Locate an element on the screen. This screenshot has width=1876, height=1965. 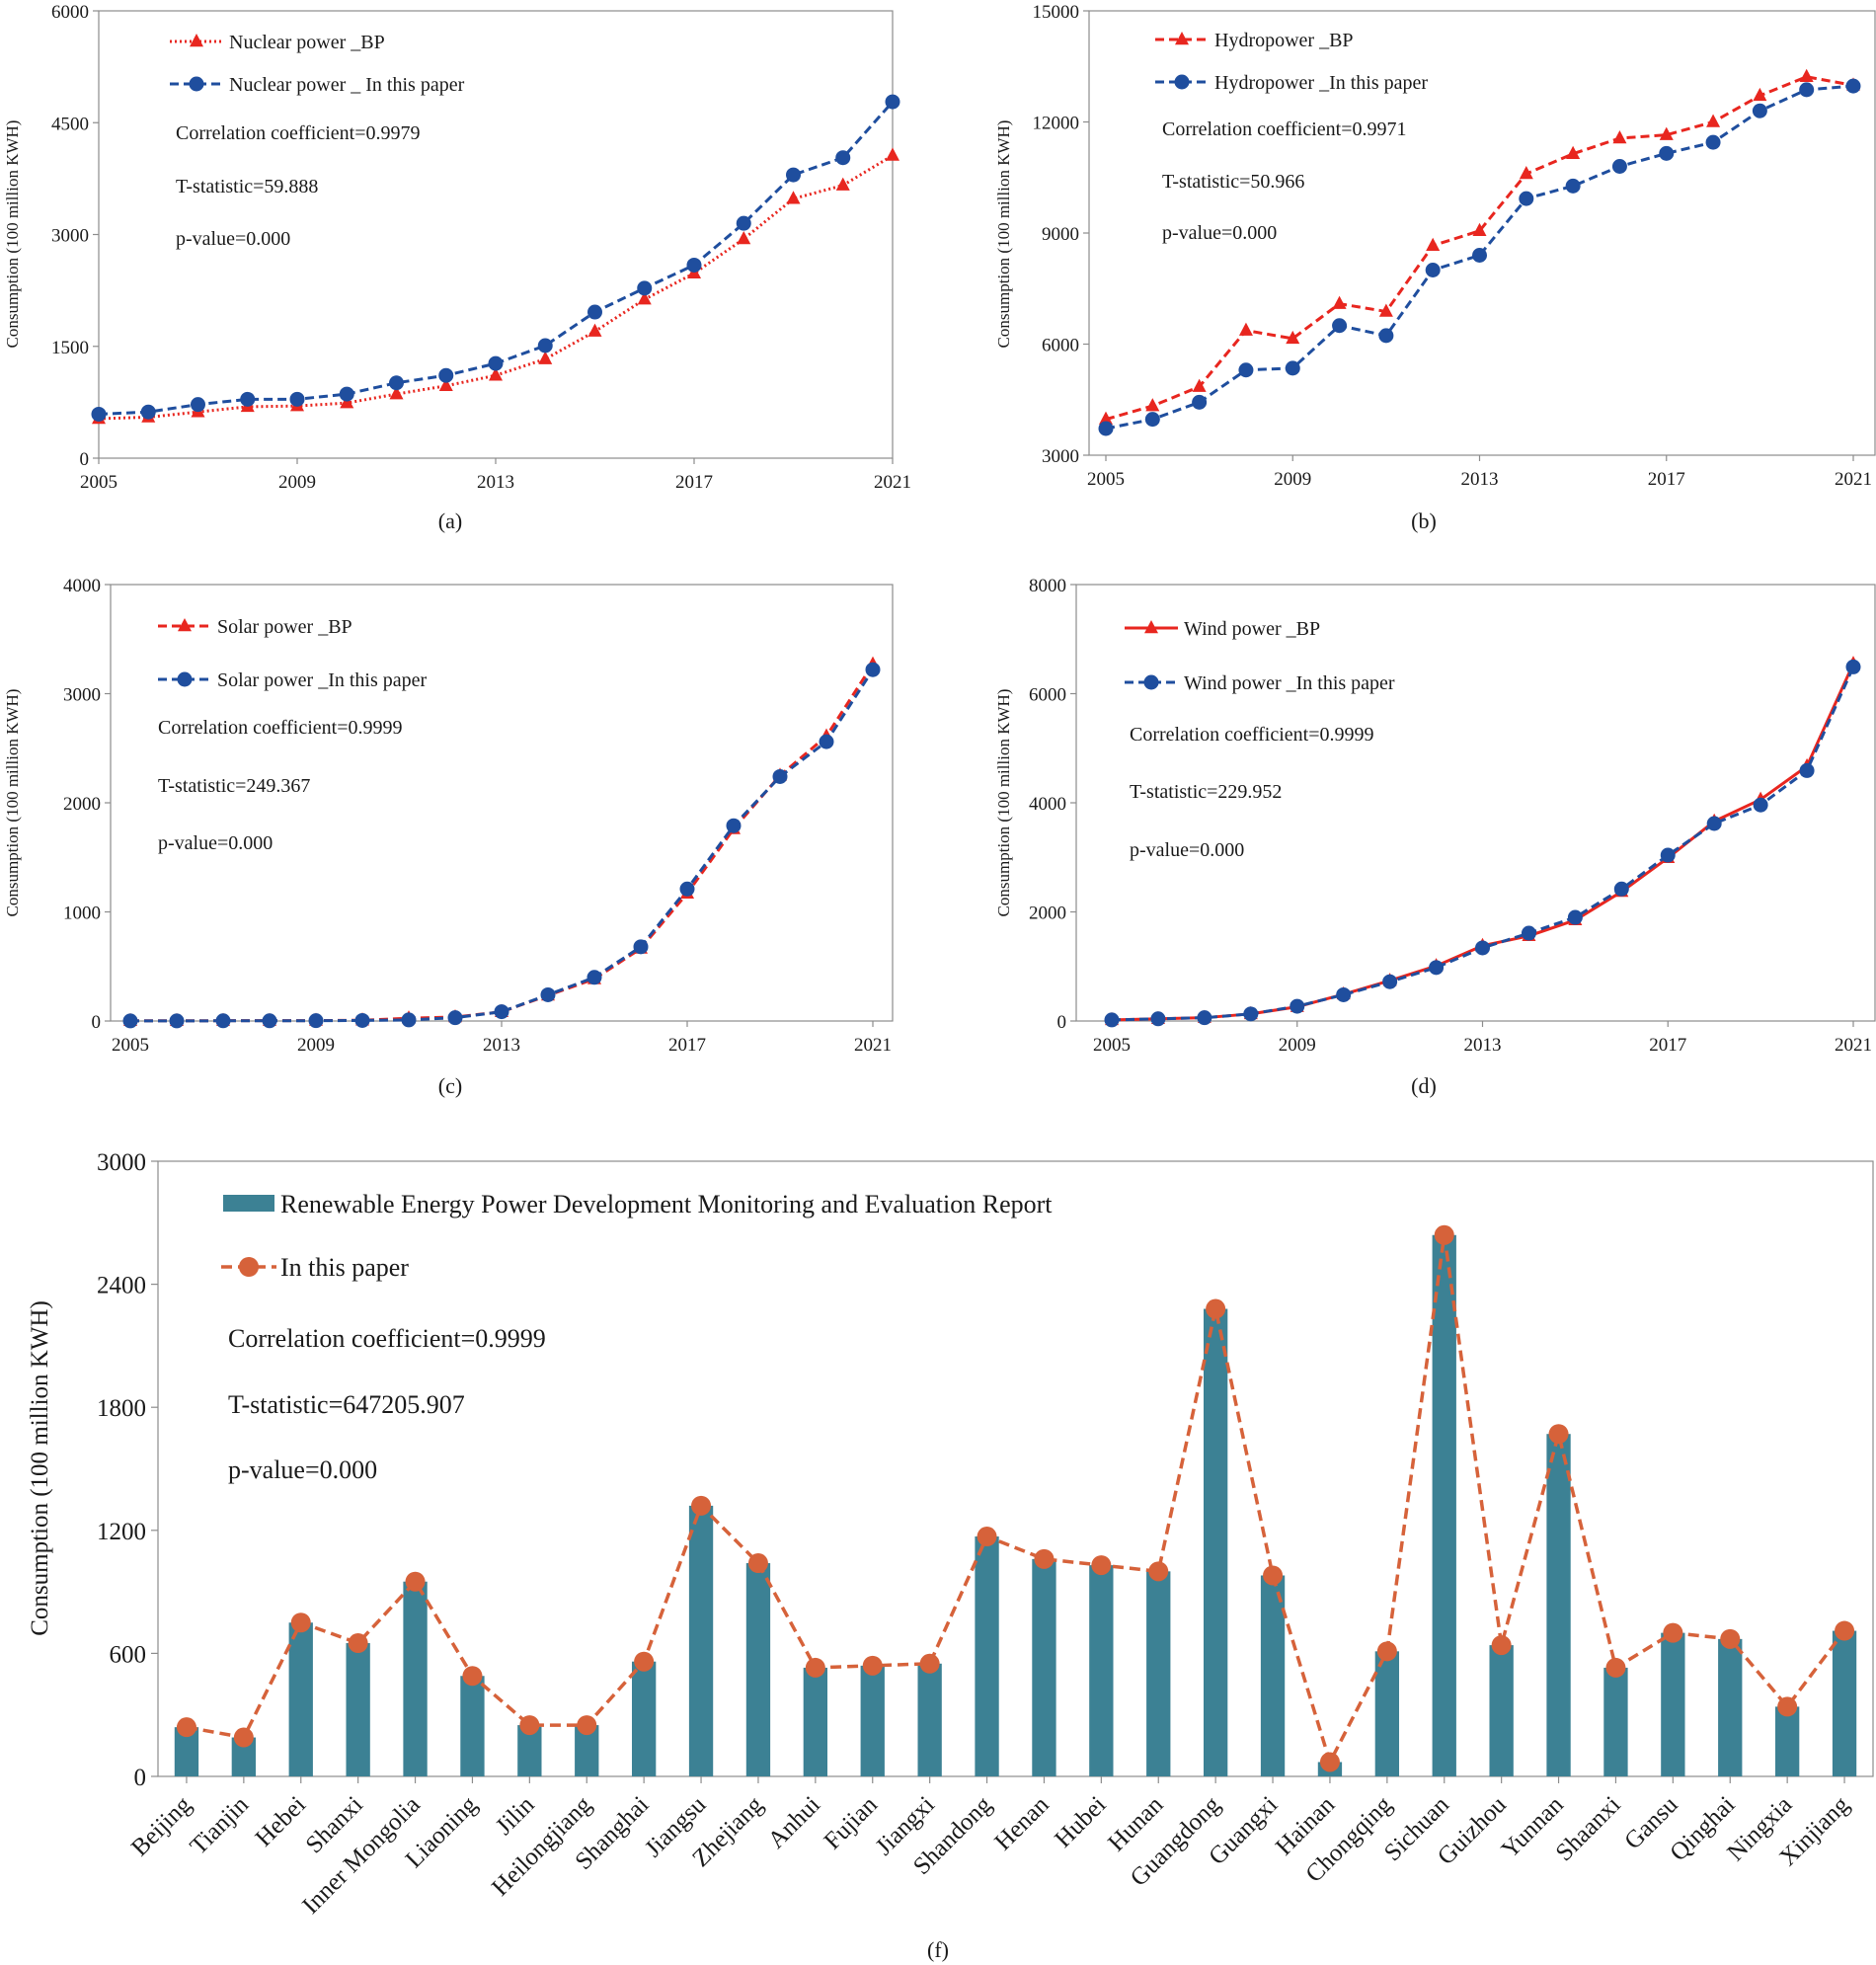
chart-f-xtick-label: Jilin is located at coordinates (515, 1816).